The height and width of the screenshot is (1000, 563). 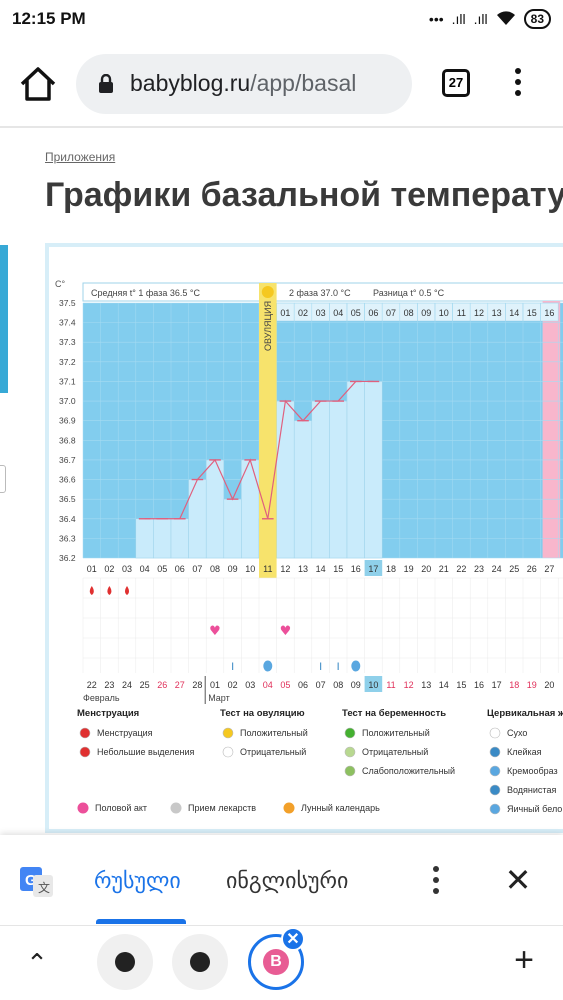 I want to click on cycle-day-label: 25, so click(x=514, y=569).